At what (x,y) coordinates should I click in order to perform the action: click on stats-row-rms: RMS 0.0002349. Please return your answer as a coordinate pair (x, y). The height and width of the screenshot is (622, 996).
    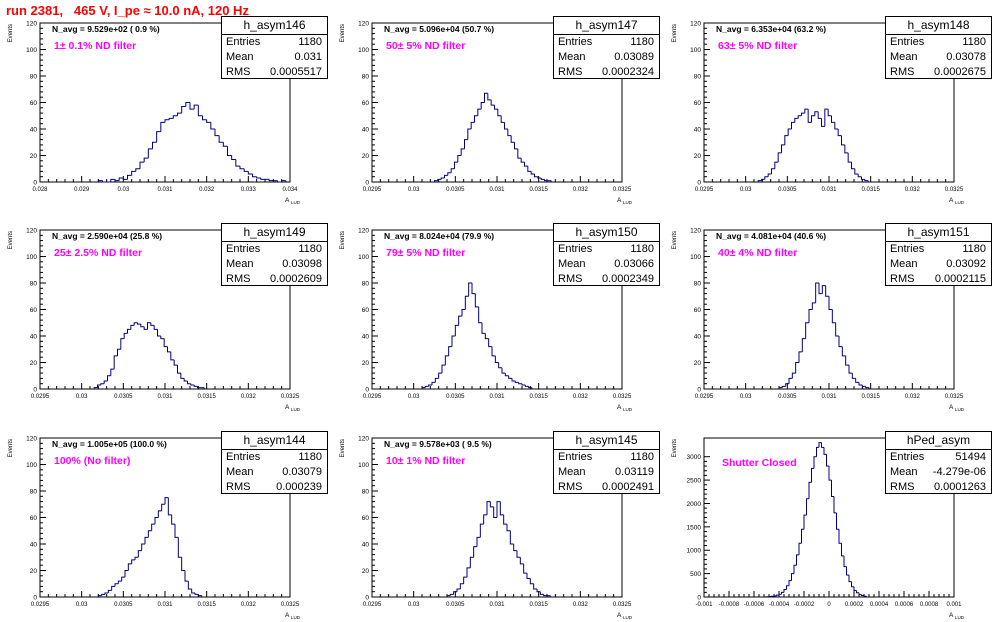
    Looking at the image, I should click on (606, 279).